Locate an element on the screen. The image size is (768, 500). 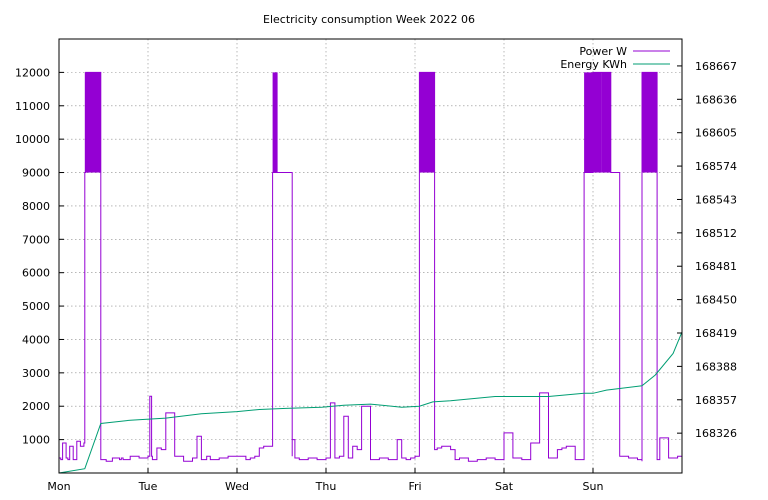
y-left-tick-label: 3000 is located at coordinates (36, 373).